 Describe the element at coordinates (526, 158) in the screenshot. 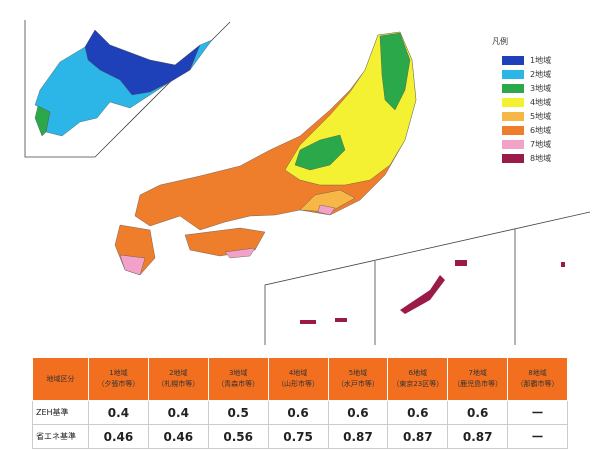

I see `legend-item: 8地域` at that location.